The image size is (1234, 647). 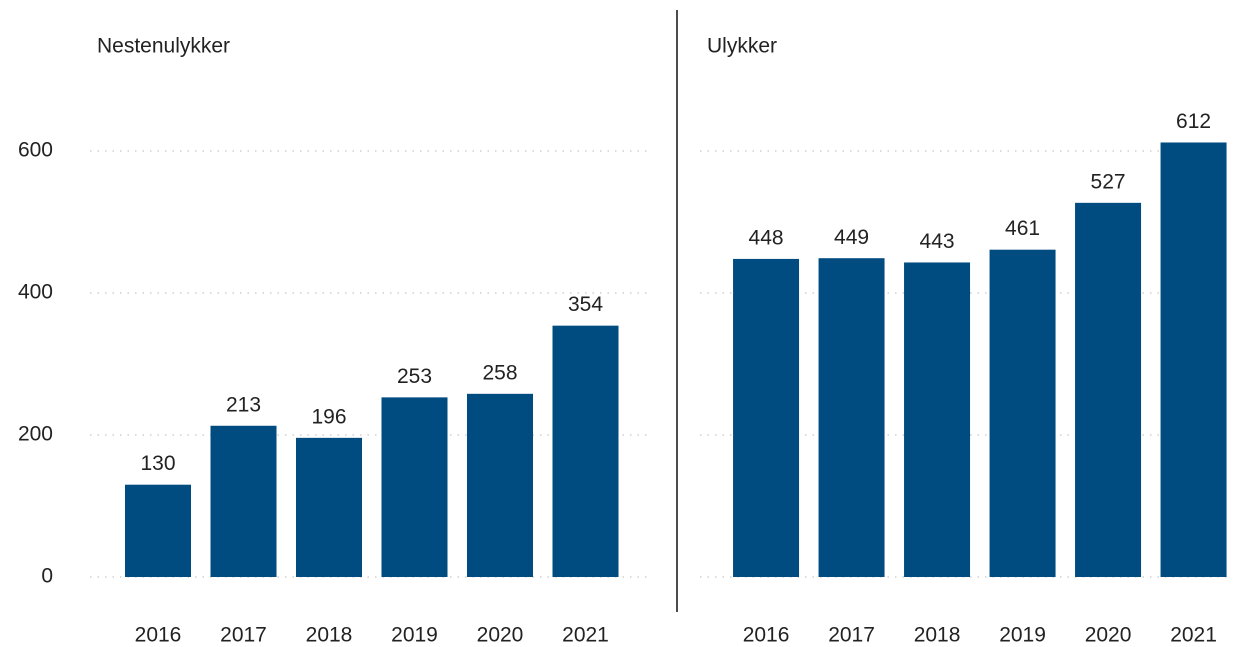 I want to click on value-label: 196, so click(x=328, y=416).